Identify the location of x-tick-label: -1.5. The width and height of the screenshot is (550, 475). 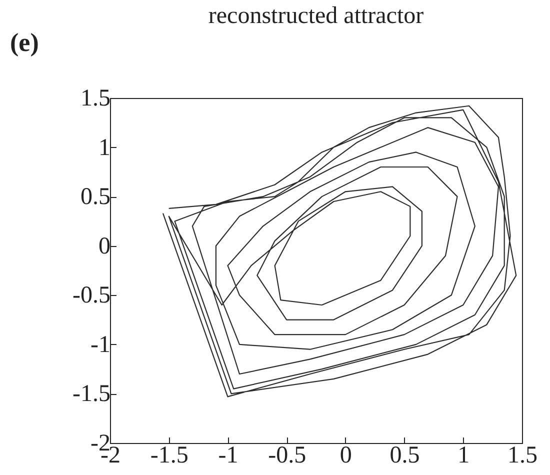
(169, 455).